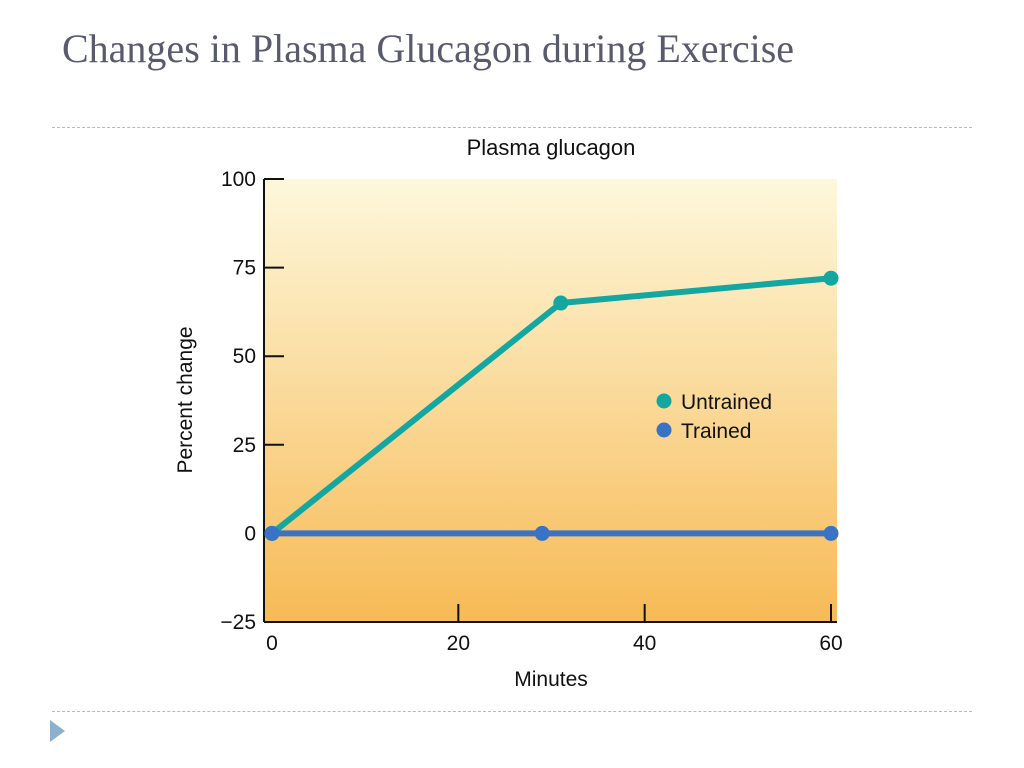 Image resolution: width=1024 pixels, height=768 pixels. What do you see at coordinates (272, 643) in the screenshot?
I see `x-tick-label: 0` at bounding box center [272, 643].